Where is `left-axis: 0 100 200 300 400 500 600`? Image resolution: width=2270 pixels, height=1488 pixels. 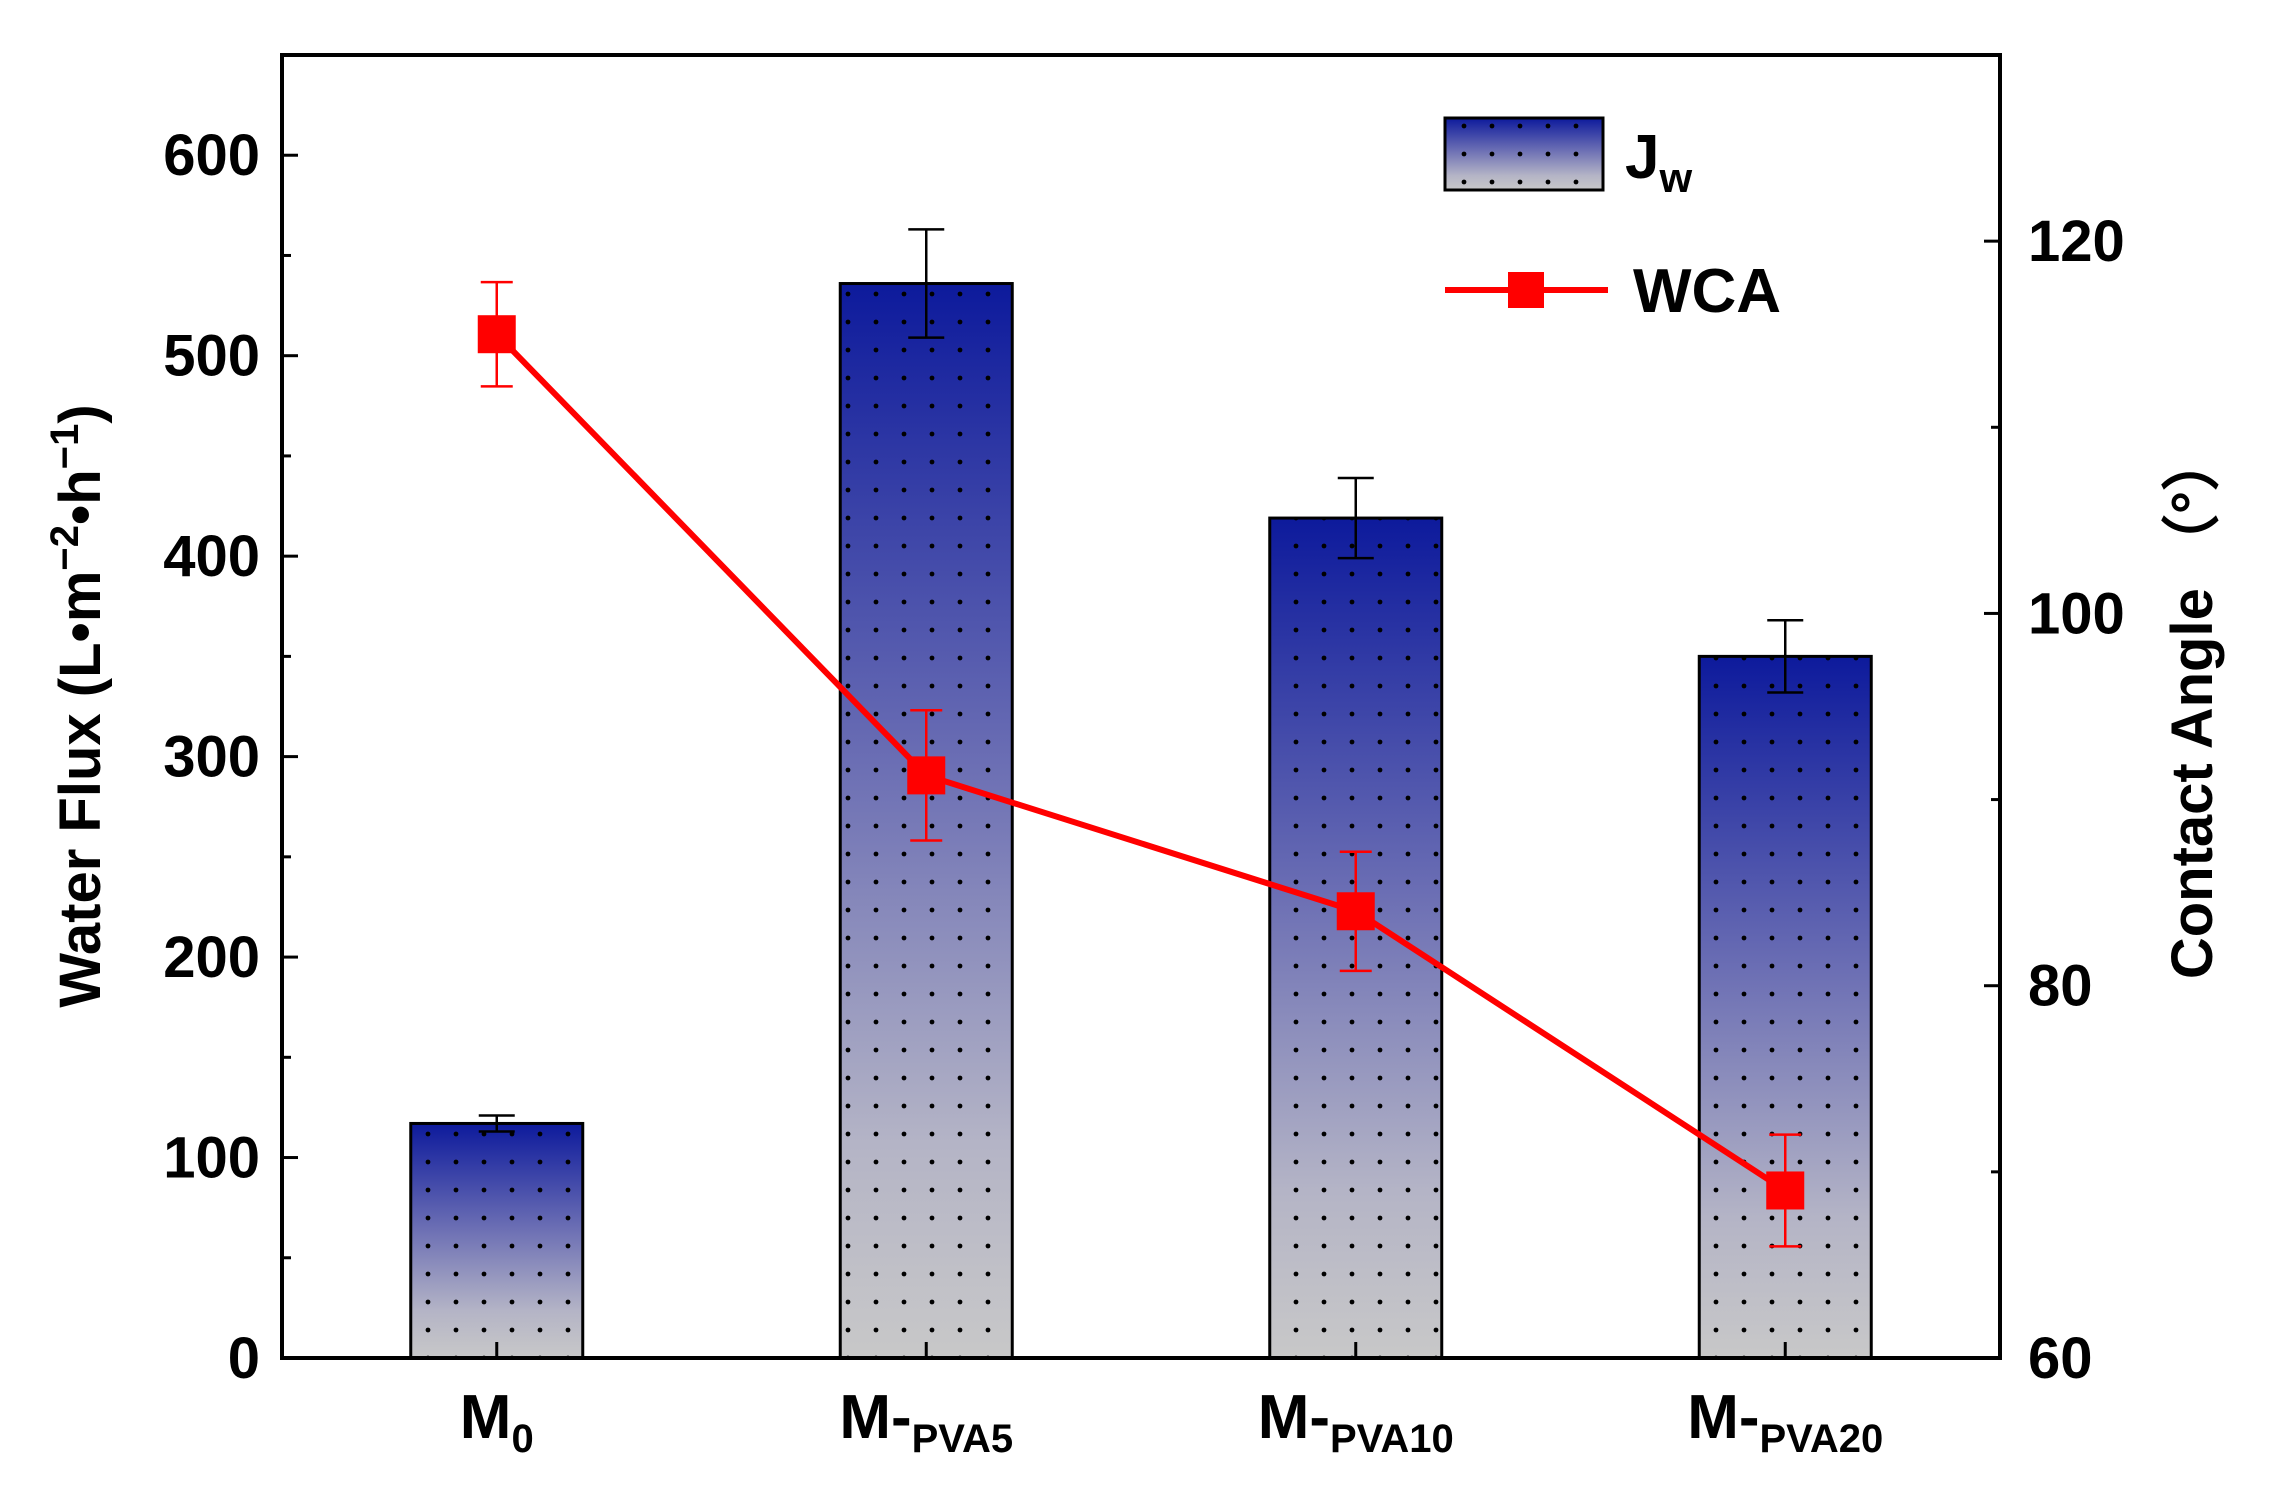 left-axis: 0 100 200 300 400 500 600 is located at coordinates (230, 757).